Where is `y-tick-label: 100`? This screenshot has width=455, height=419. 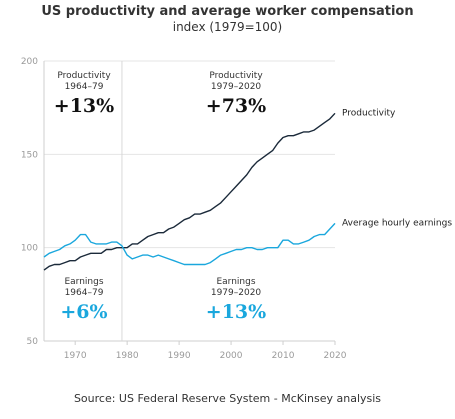 y-tick-label: 100 is located at coordinates (29, 249).